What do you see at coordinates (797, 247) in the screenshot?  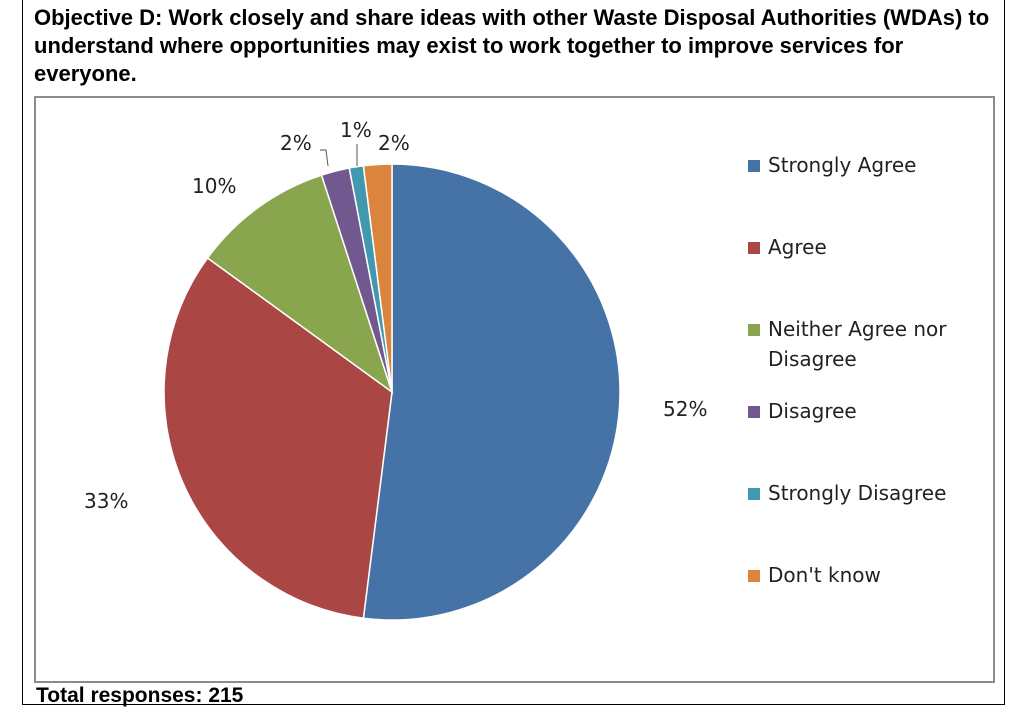 I see `legend-label: Agree` at bounding box center [797, 247].